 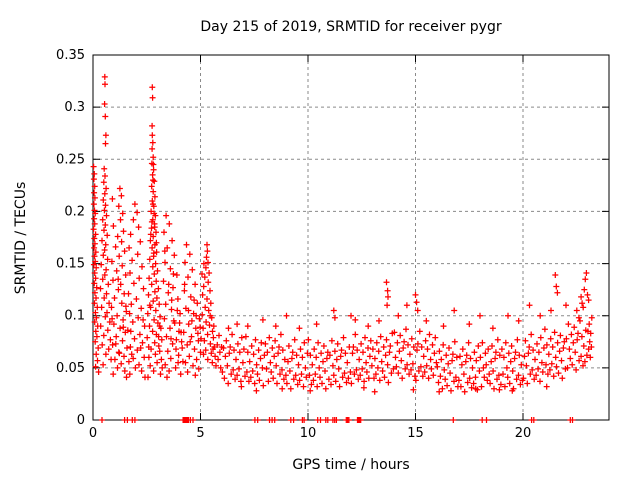 I want to click on x-tick-label: 10, so click(x=308, y=433).